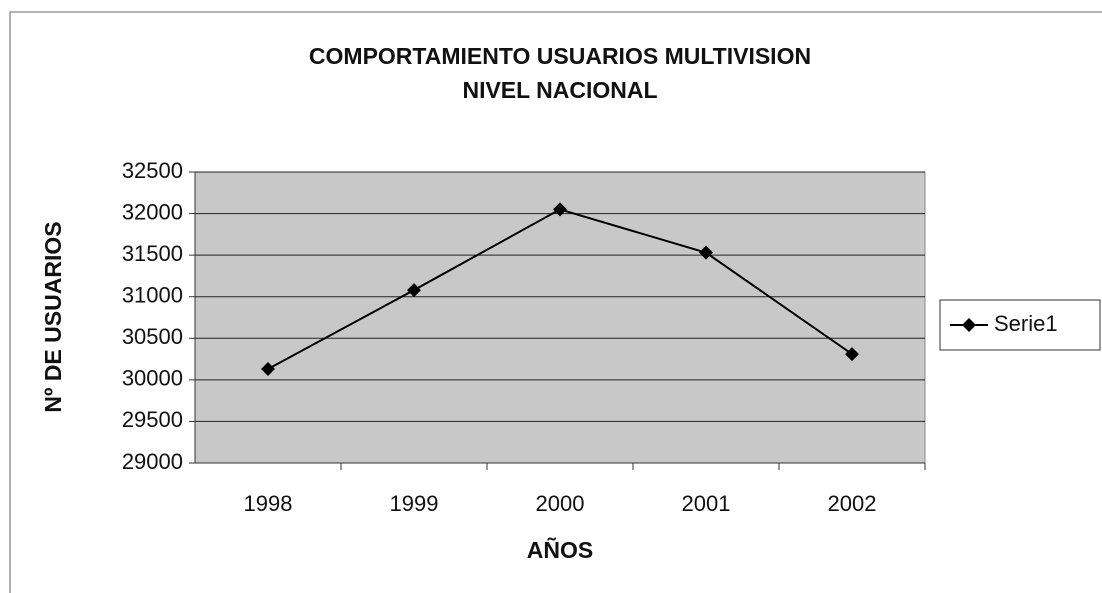 The height and width of the screenshot is (593, 1102). I want to click on chart-title: NIVEL NACIONAL, so click(559, 90).